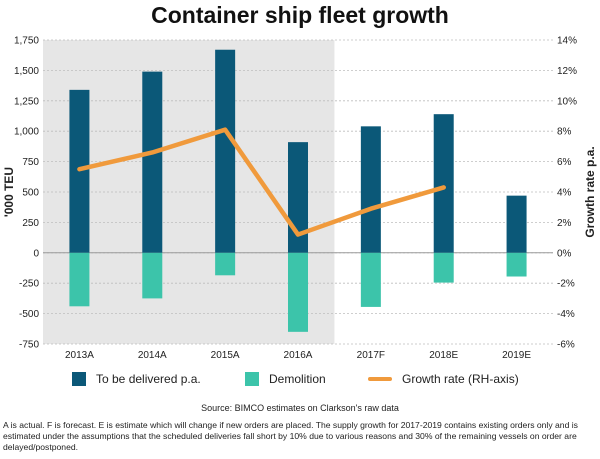 The width and height of the screenshot is (600, 459). What do you see at coordinates (564, 132) in the screenshot?
I see `y-tick-label-right: 8%` at bounding box center [564, 132].